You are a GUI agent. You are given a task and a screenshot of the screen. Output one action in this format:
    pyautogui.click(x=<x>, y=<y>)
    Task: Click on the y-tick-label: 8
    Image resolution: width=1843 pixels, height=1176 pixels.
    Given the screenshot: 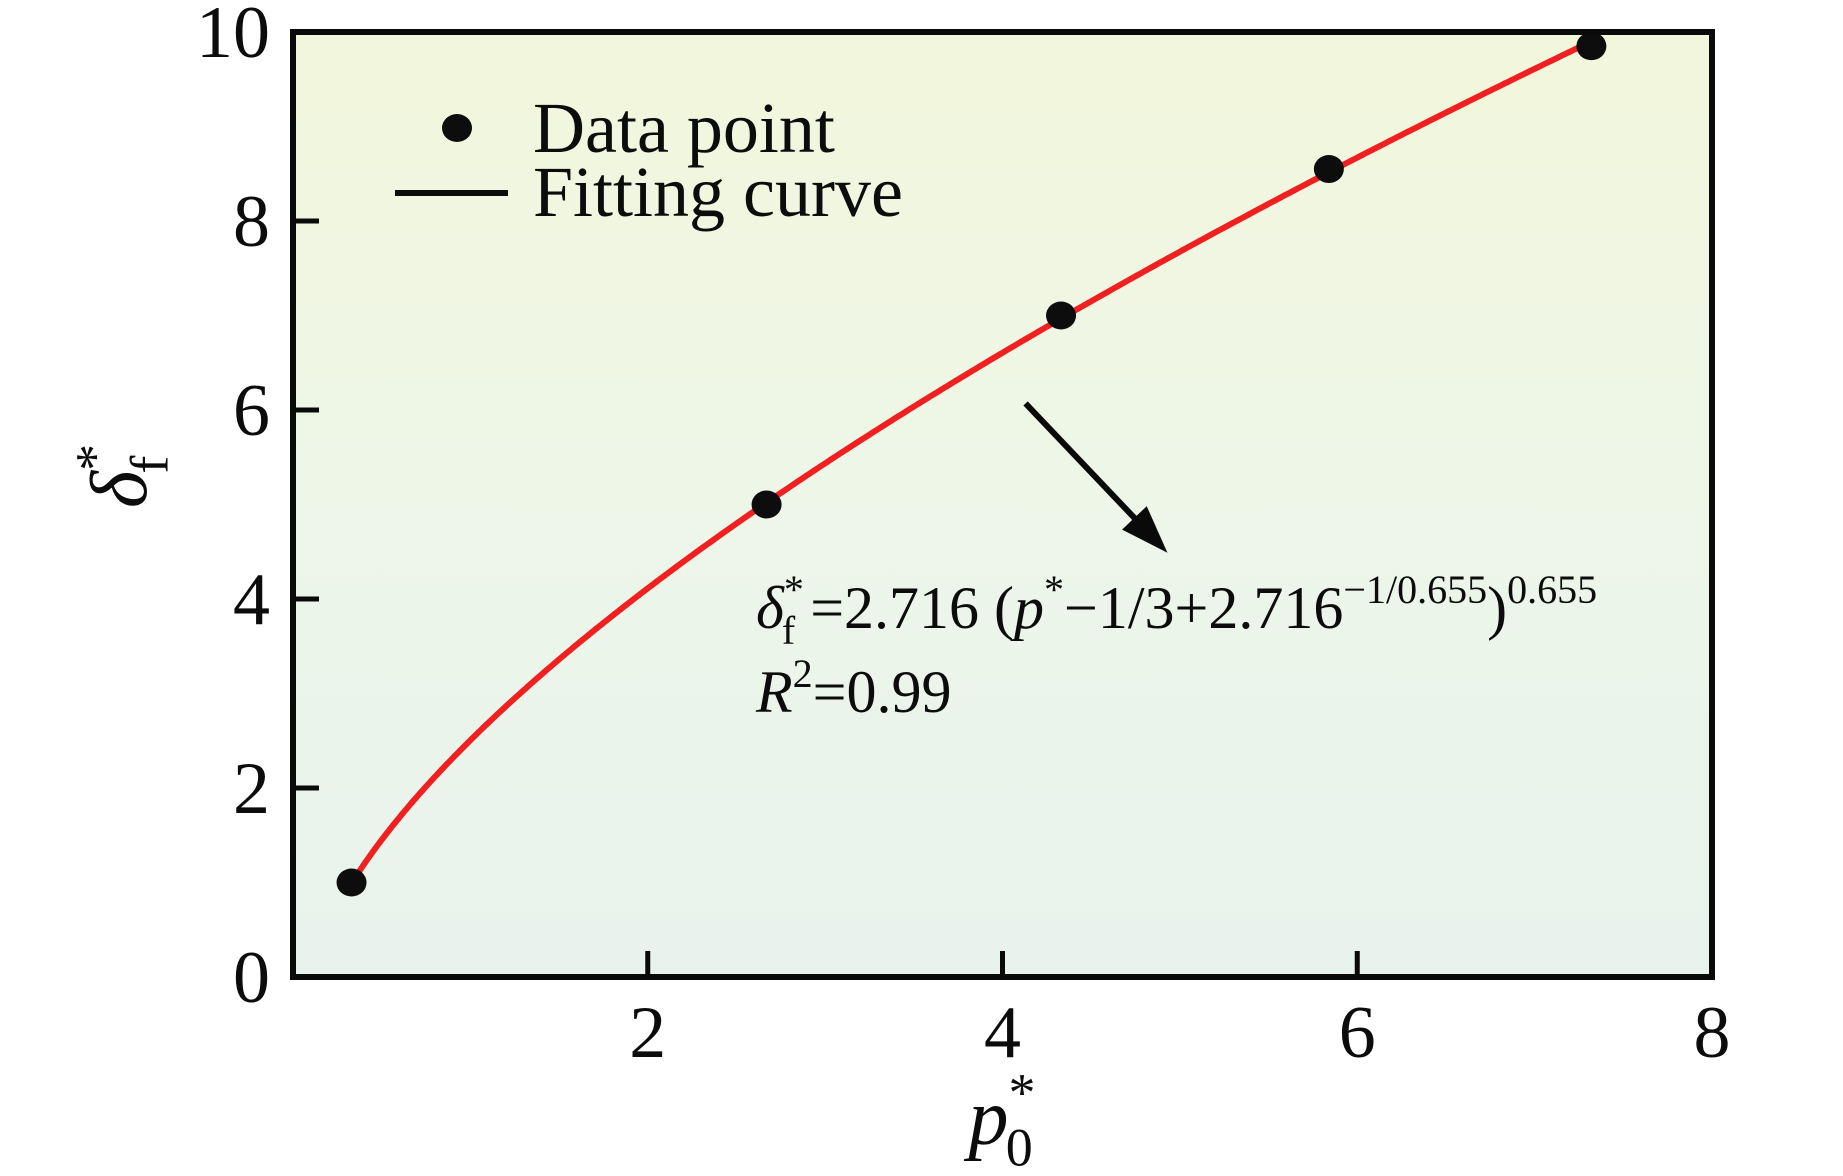 What is the action you would take?
    pyautogui.click(x=251, y=222)
    